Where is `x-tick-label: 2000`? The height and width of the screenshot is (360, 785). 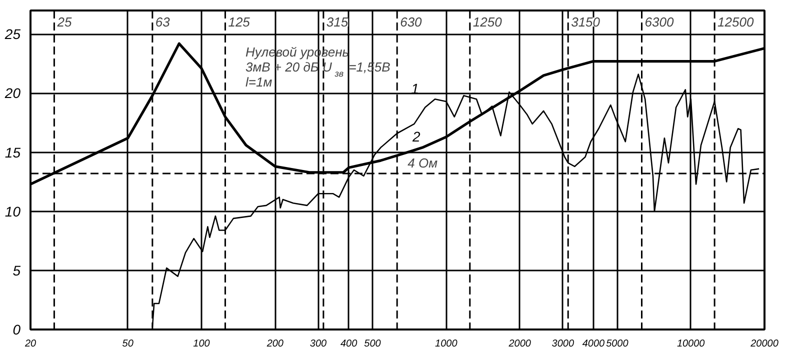
x-tick-label: 2000 is located at coordinates (520, 344).